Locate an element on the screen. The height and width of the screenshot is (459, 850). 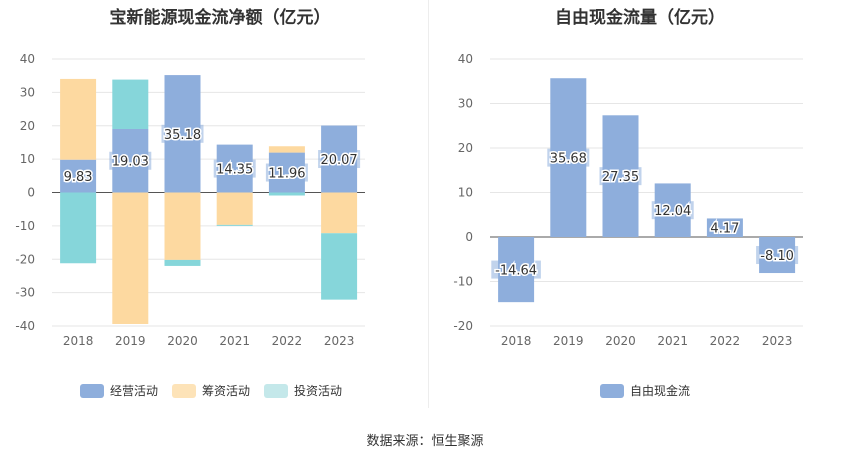
left-ytick-label: 40 is located at coordinates (27, 59).